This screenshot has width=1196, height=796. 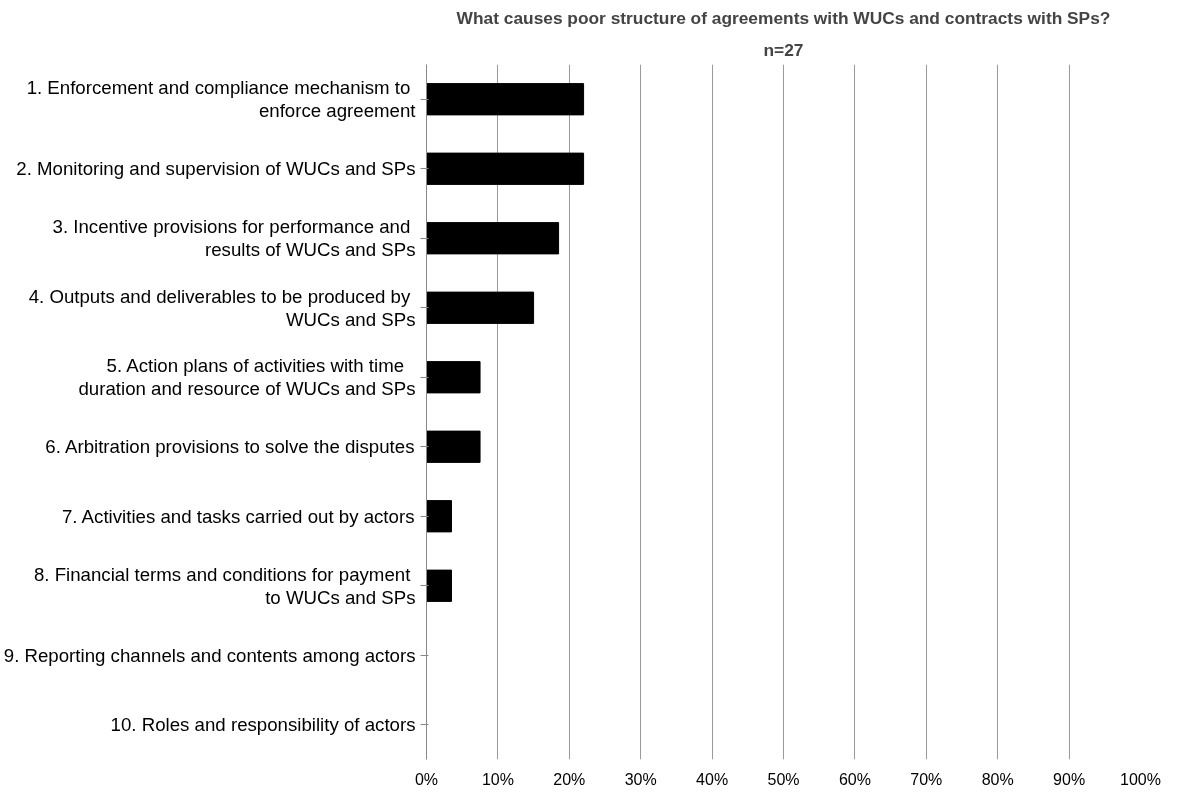 I want to click on y-tick-label: 2. Monitoring and supervision of WUCs and SPs, so click(x=216, y=169).